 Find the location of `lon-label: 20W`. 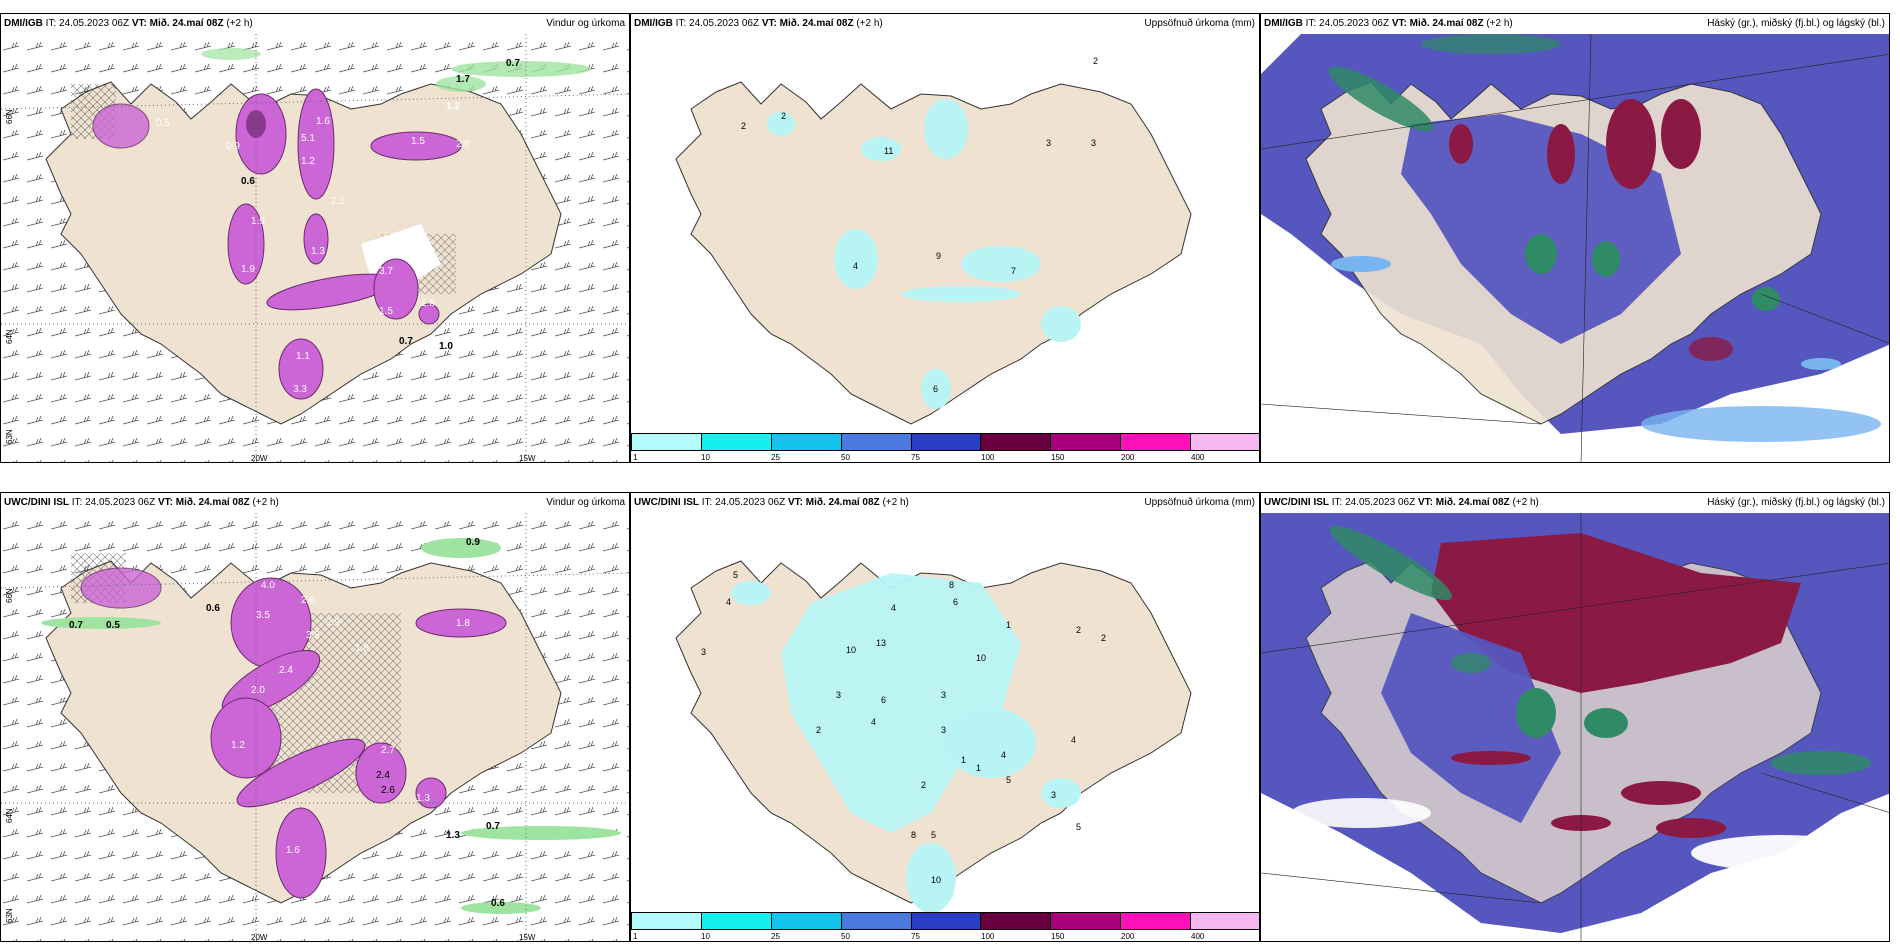

lon-label: 20W is located at coordinates (259, 937).